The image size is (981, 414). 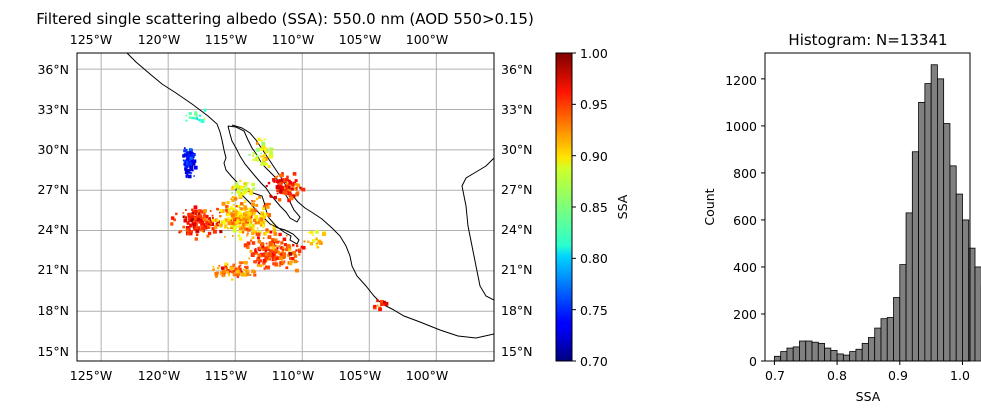 I want to click on lat-tick-left: 36°N, so click(x=53, y=69).